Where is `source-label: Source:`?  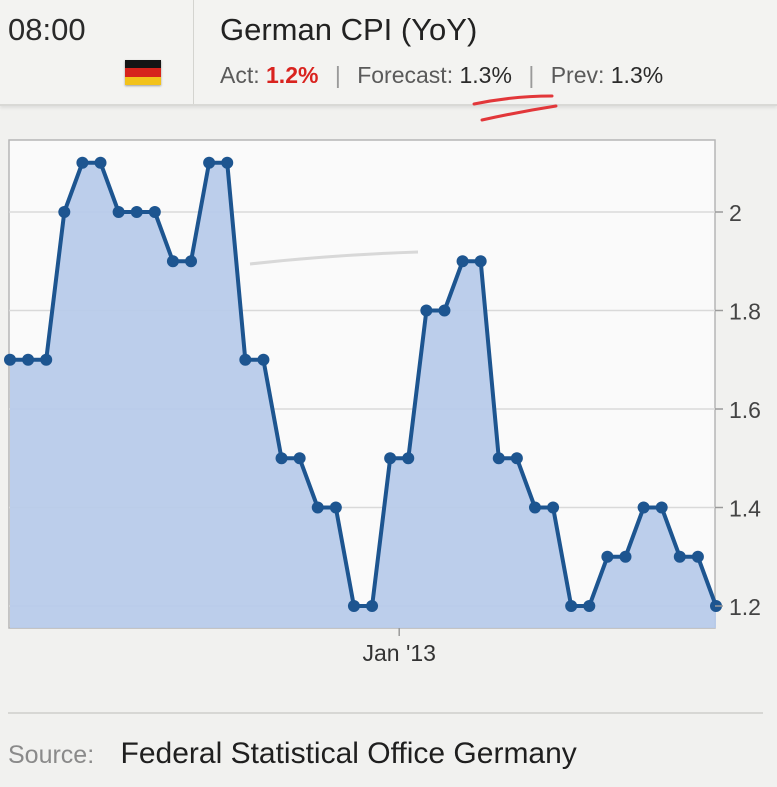 source-label: Source: is located at coordinates (51, 755).